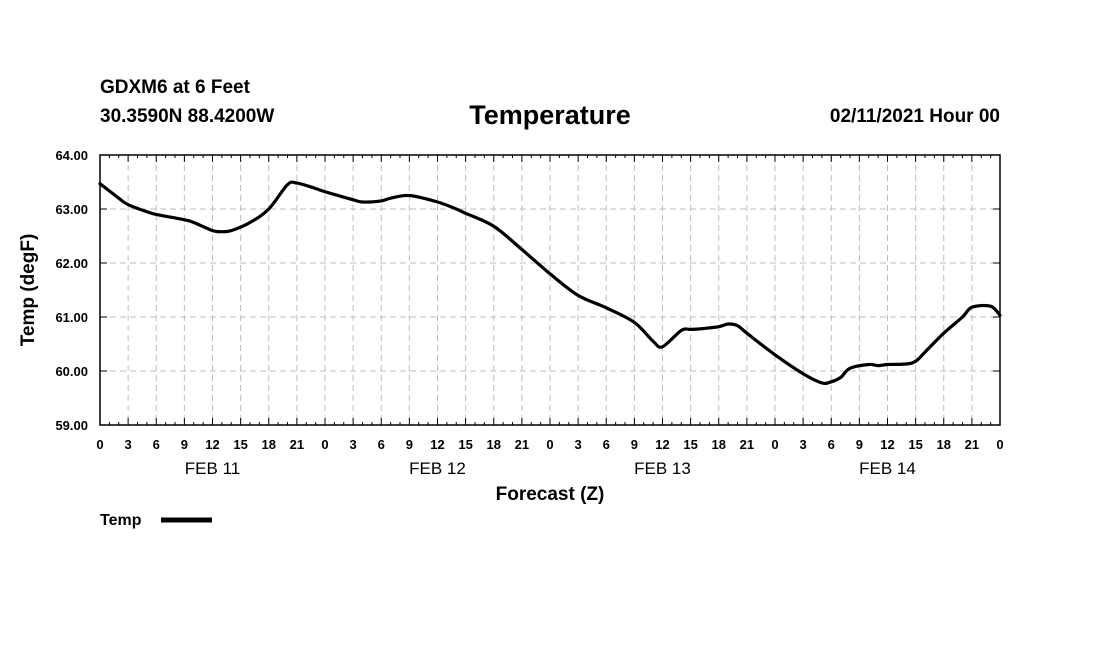 The height and width of the screenshot is (650, 1100). I want to click on y-tick-label: 59.00, so click(71, 425).